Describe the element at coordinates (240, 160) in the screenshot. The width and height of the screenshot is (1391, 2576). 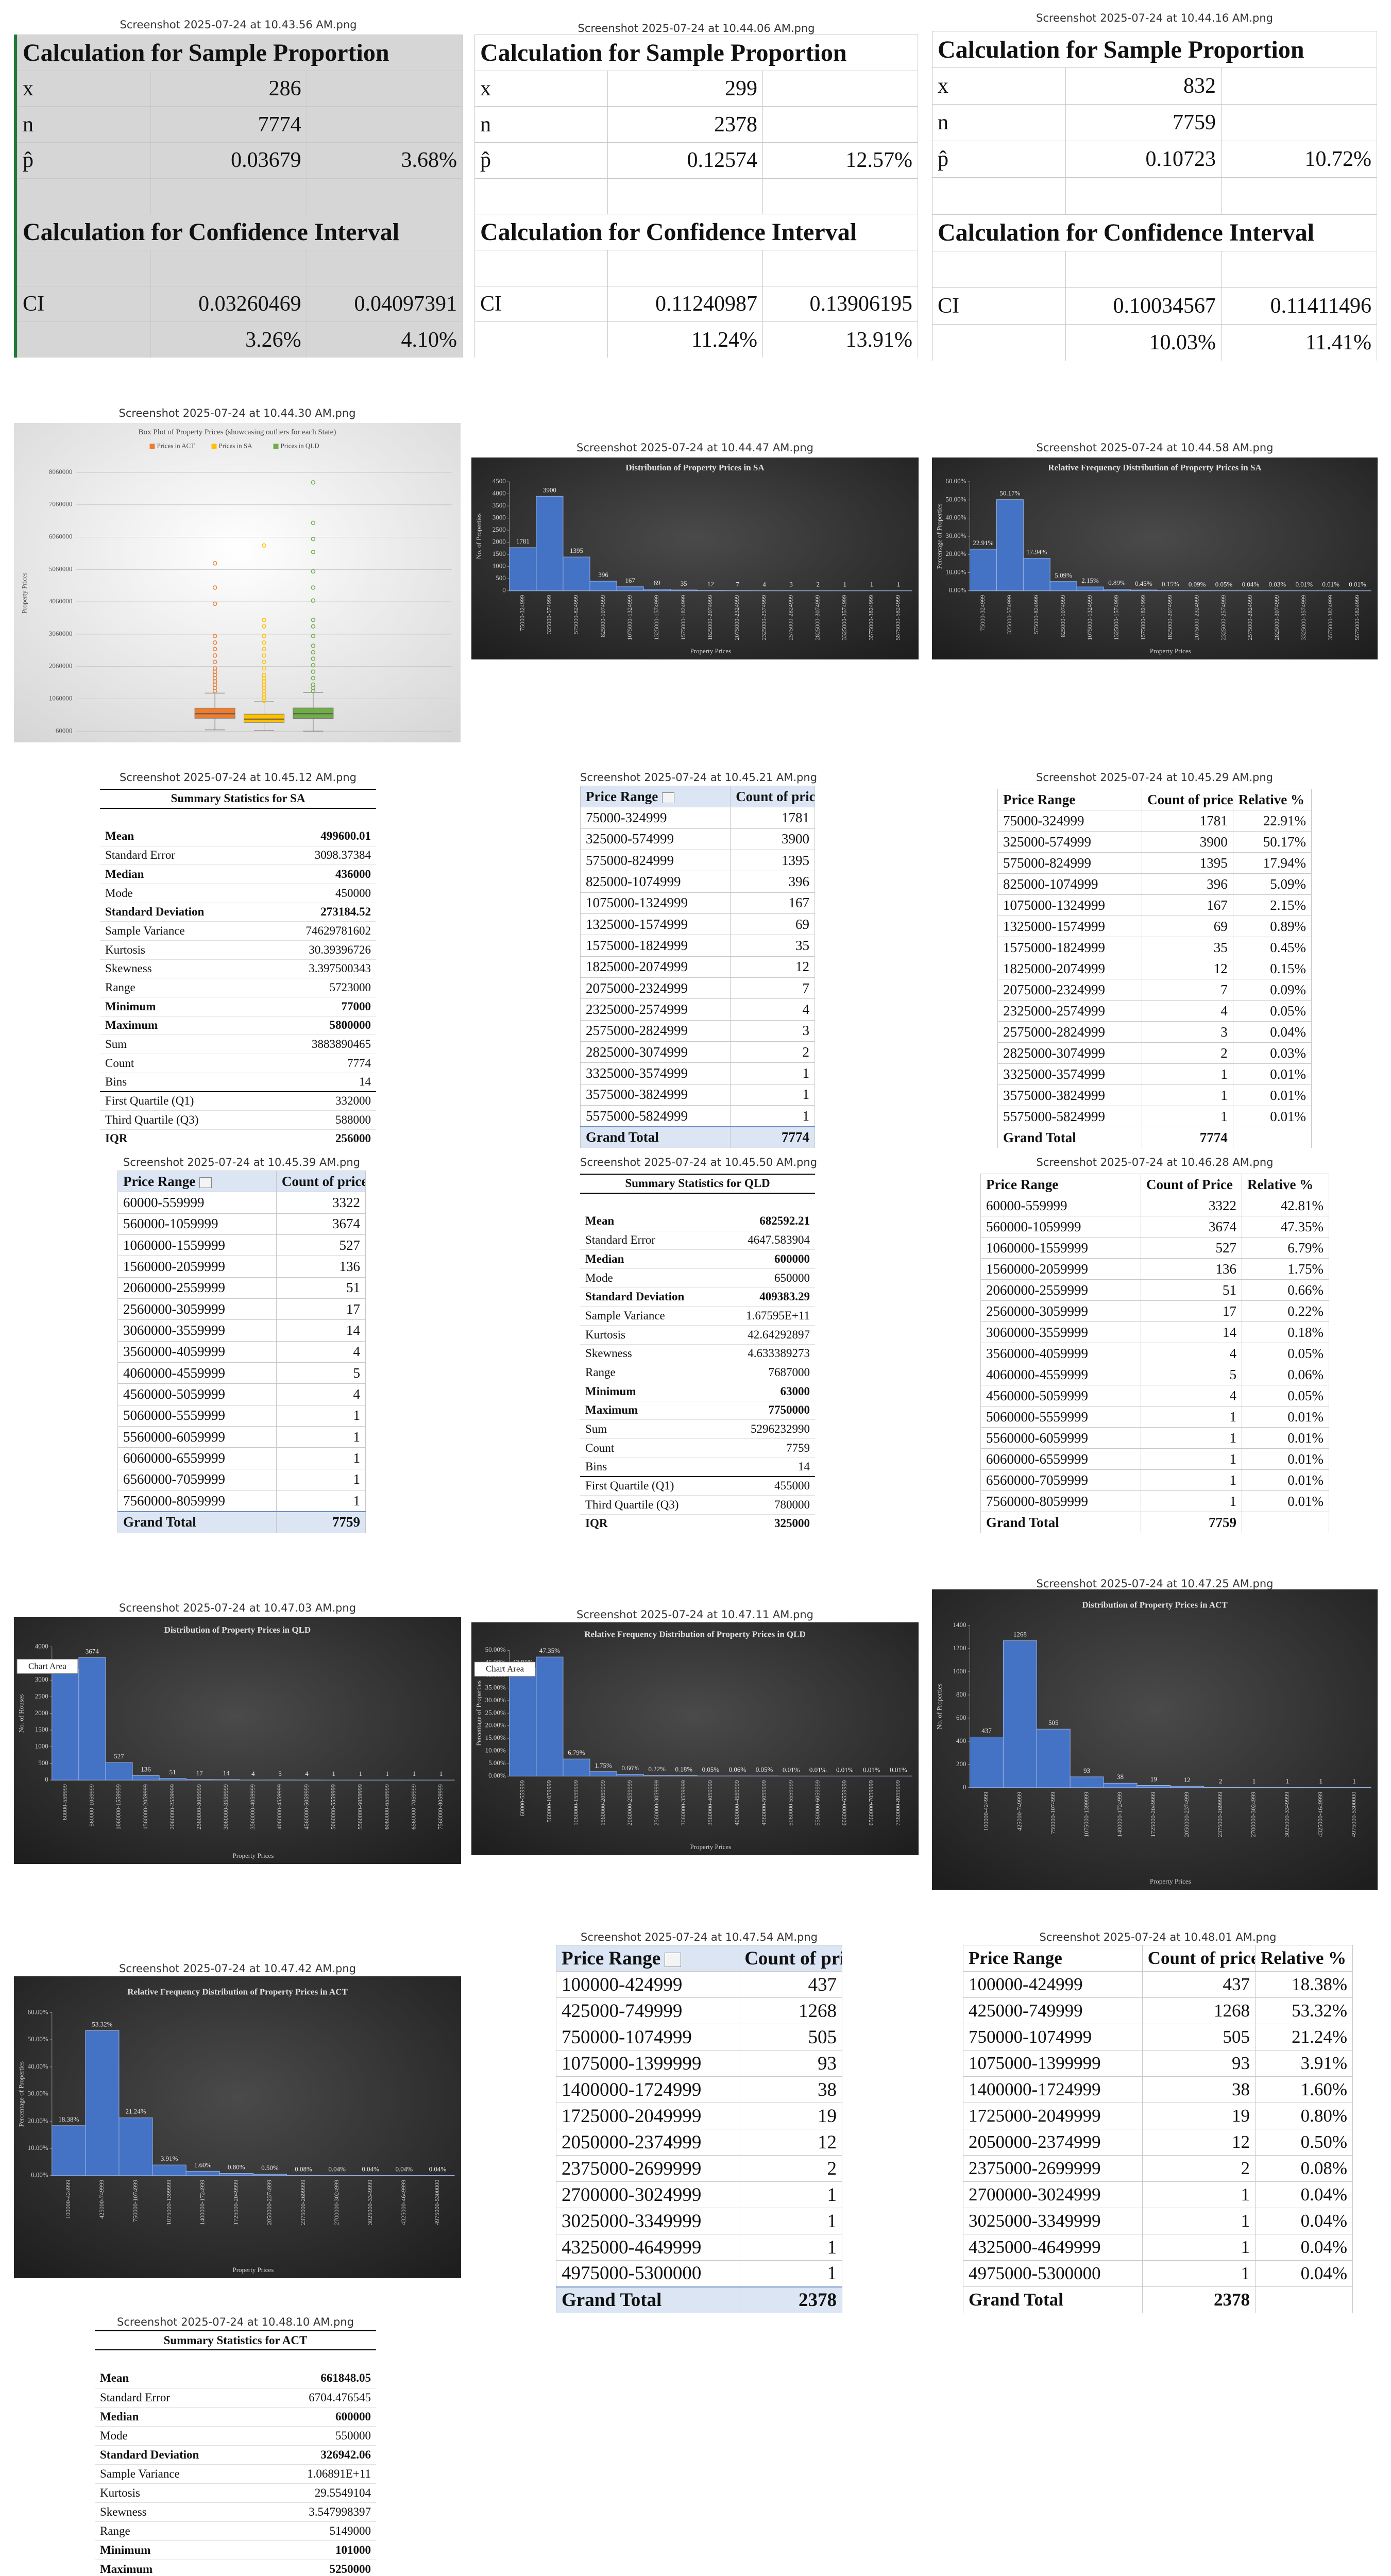
I see `table-row: p̂ 0.03679 3.68%` at that location.